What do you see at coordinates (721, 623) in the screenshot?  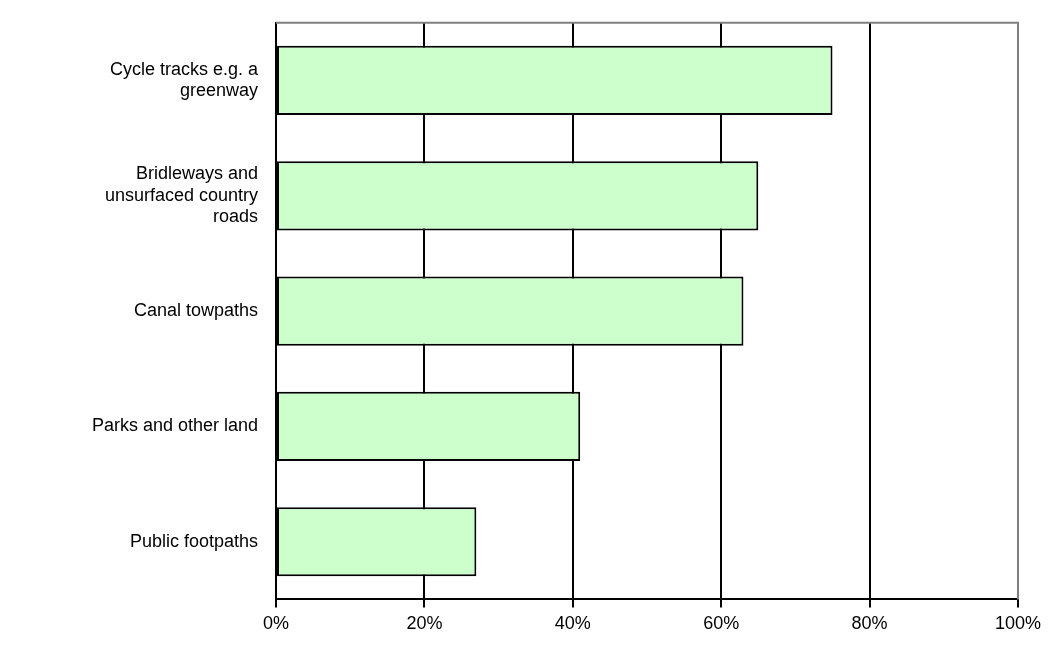 I see `x-tick-label: 60%` at bounding box center [721, 623].